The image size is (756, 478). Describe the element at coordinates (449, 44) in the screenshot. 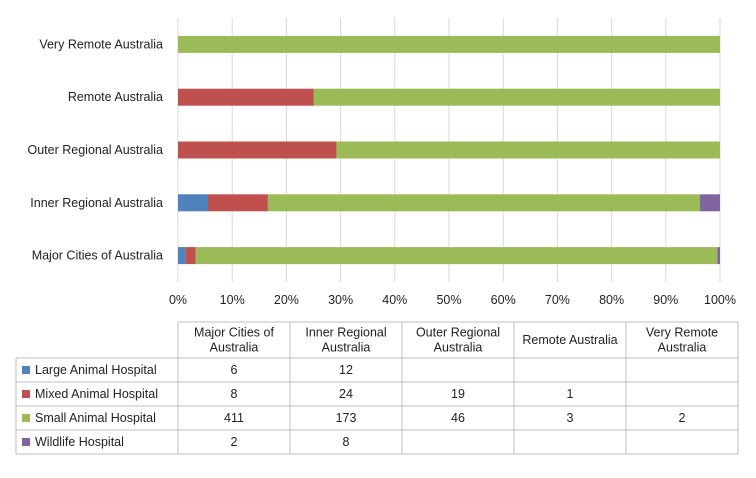

I see `bar-small-animal-hospital-very-remote-australia` at that location.